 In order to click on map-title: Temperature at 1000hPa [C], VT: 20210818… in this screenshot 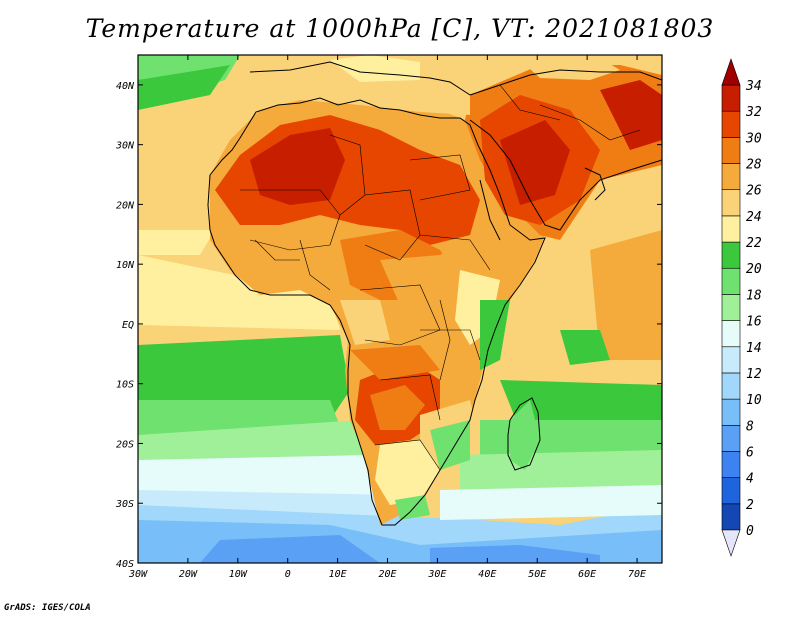, I will do `click(400, 28)`.